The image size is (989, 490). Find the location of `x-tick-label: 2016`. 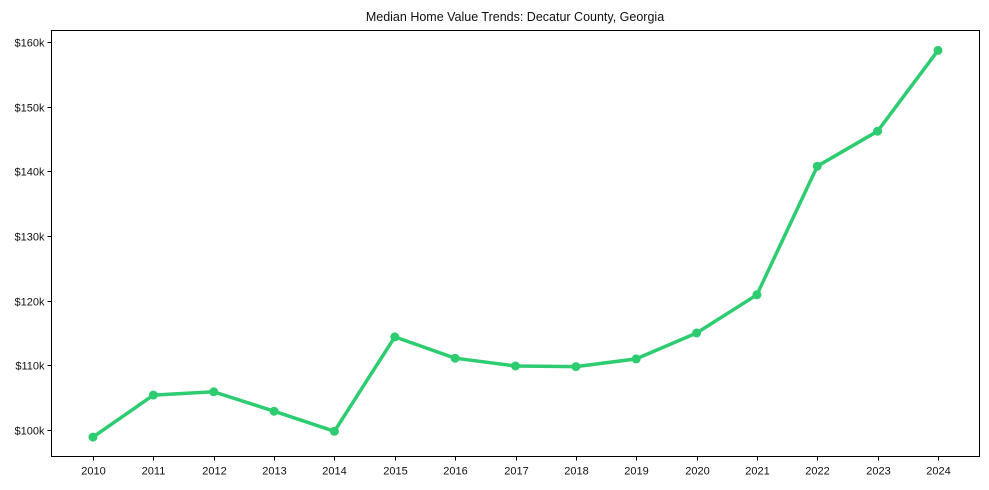

x-tick-label: 2016 is located at coordinates (455, 472).